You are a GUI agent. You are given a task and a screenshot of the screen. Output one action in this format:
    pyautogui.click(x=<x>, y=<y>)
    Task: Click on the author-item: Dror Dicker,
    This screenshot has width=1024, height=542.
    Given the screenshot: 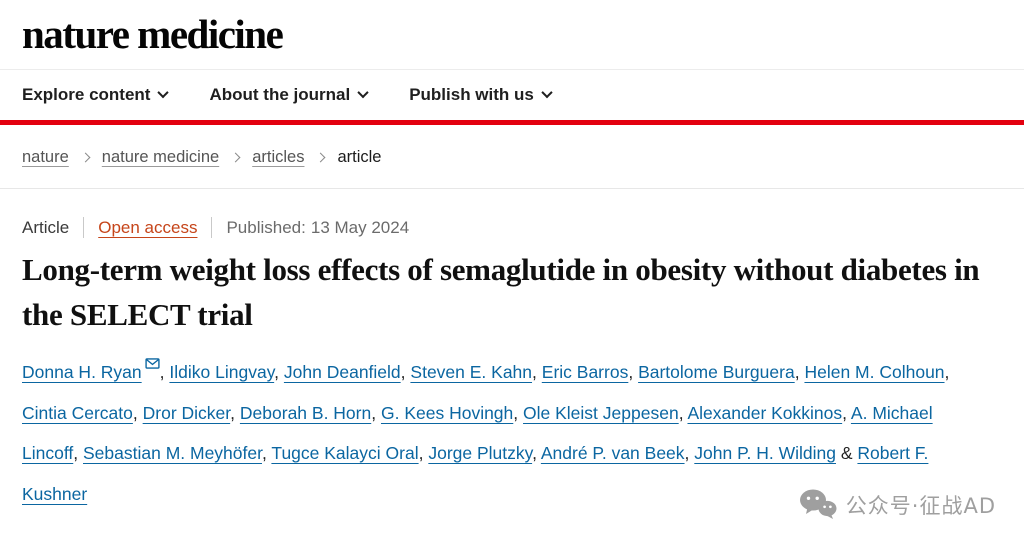 What is the action you would take?
    pyautogui.click(x=189, y=413)
    